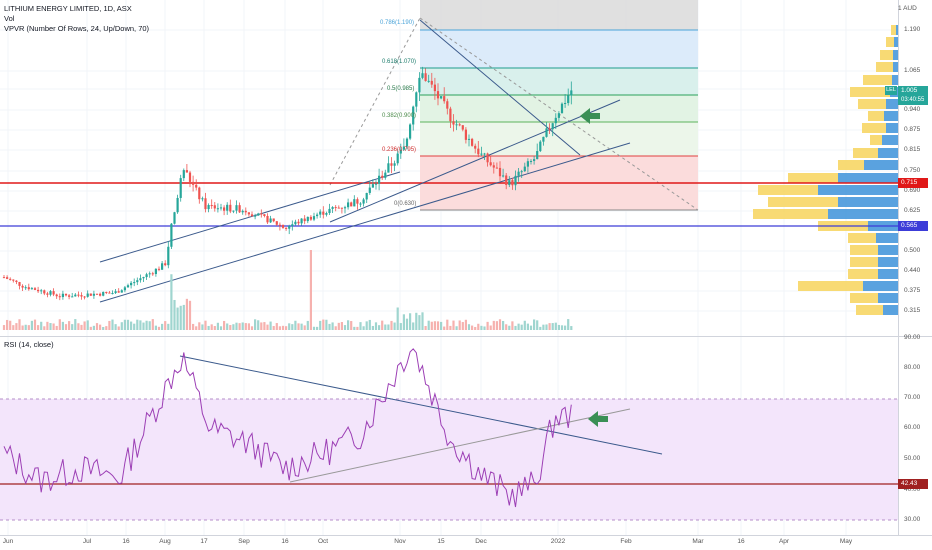 This screenshot has height=550, width=932. I want to click on time-tick: Jul, so click(87, 541).